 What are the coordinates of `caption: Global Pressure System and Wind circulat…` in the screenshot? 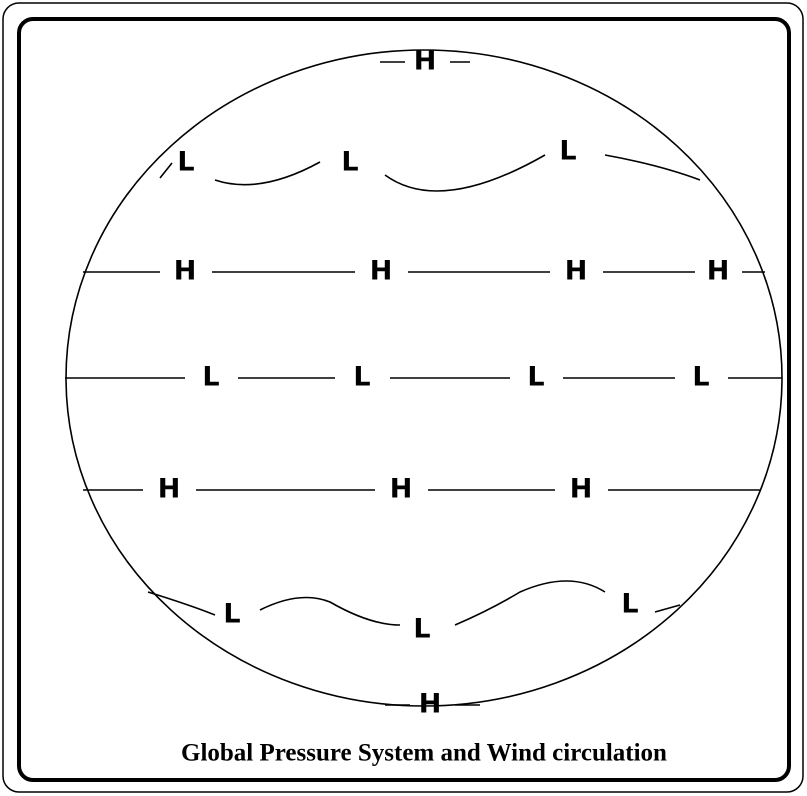 It's located at (424, 753).